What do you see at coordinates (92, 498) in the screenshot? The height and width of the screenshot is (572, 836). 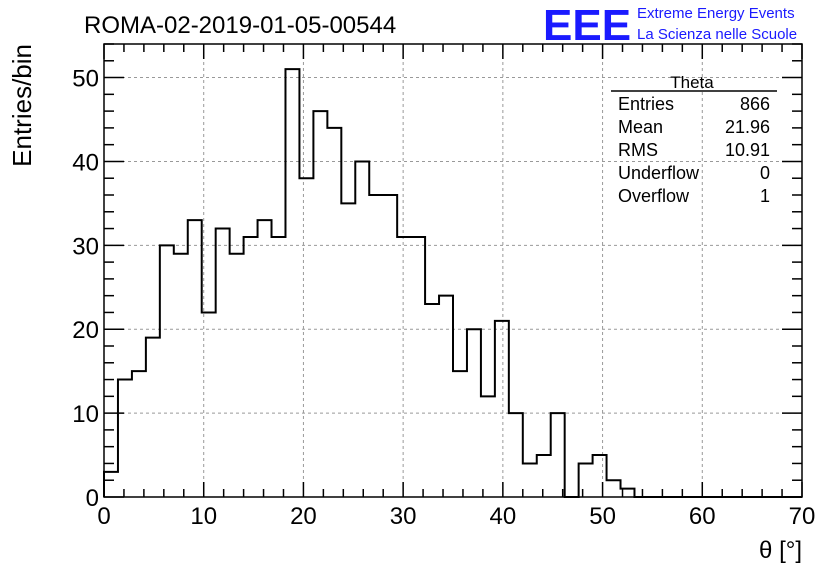 I see `y-tick-label: 0` at bounding box center [92, 498].